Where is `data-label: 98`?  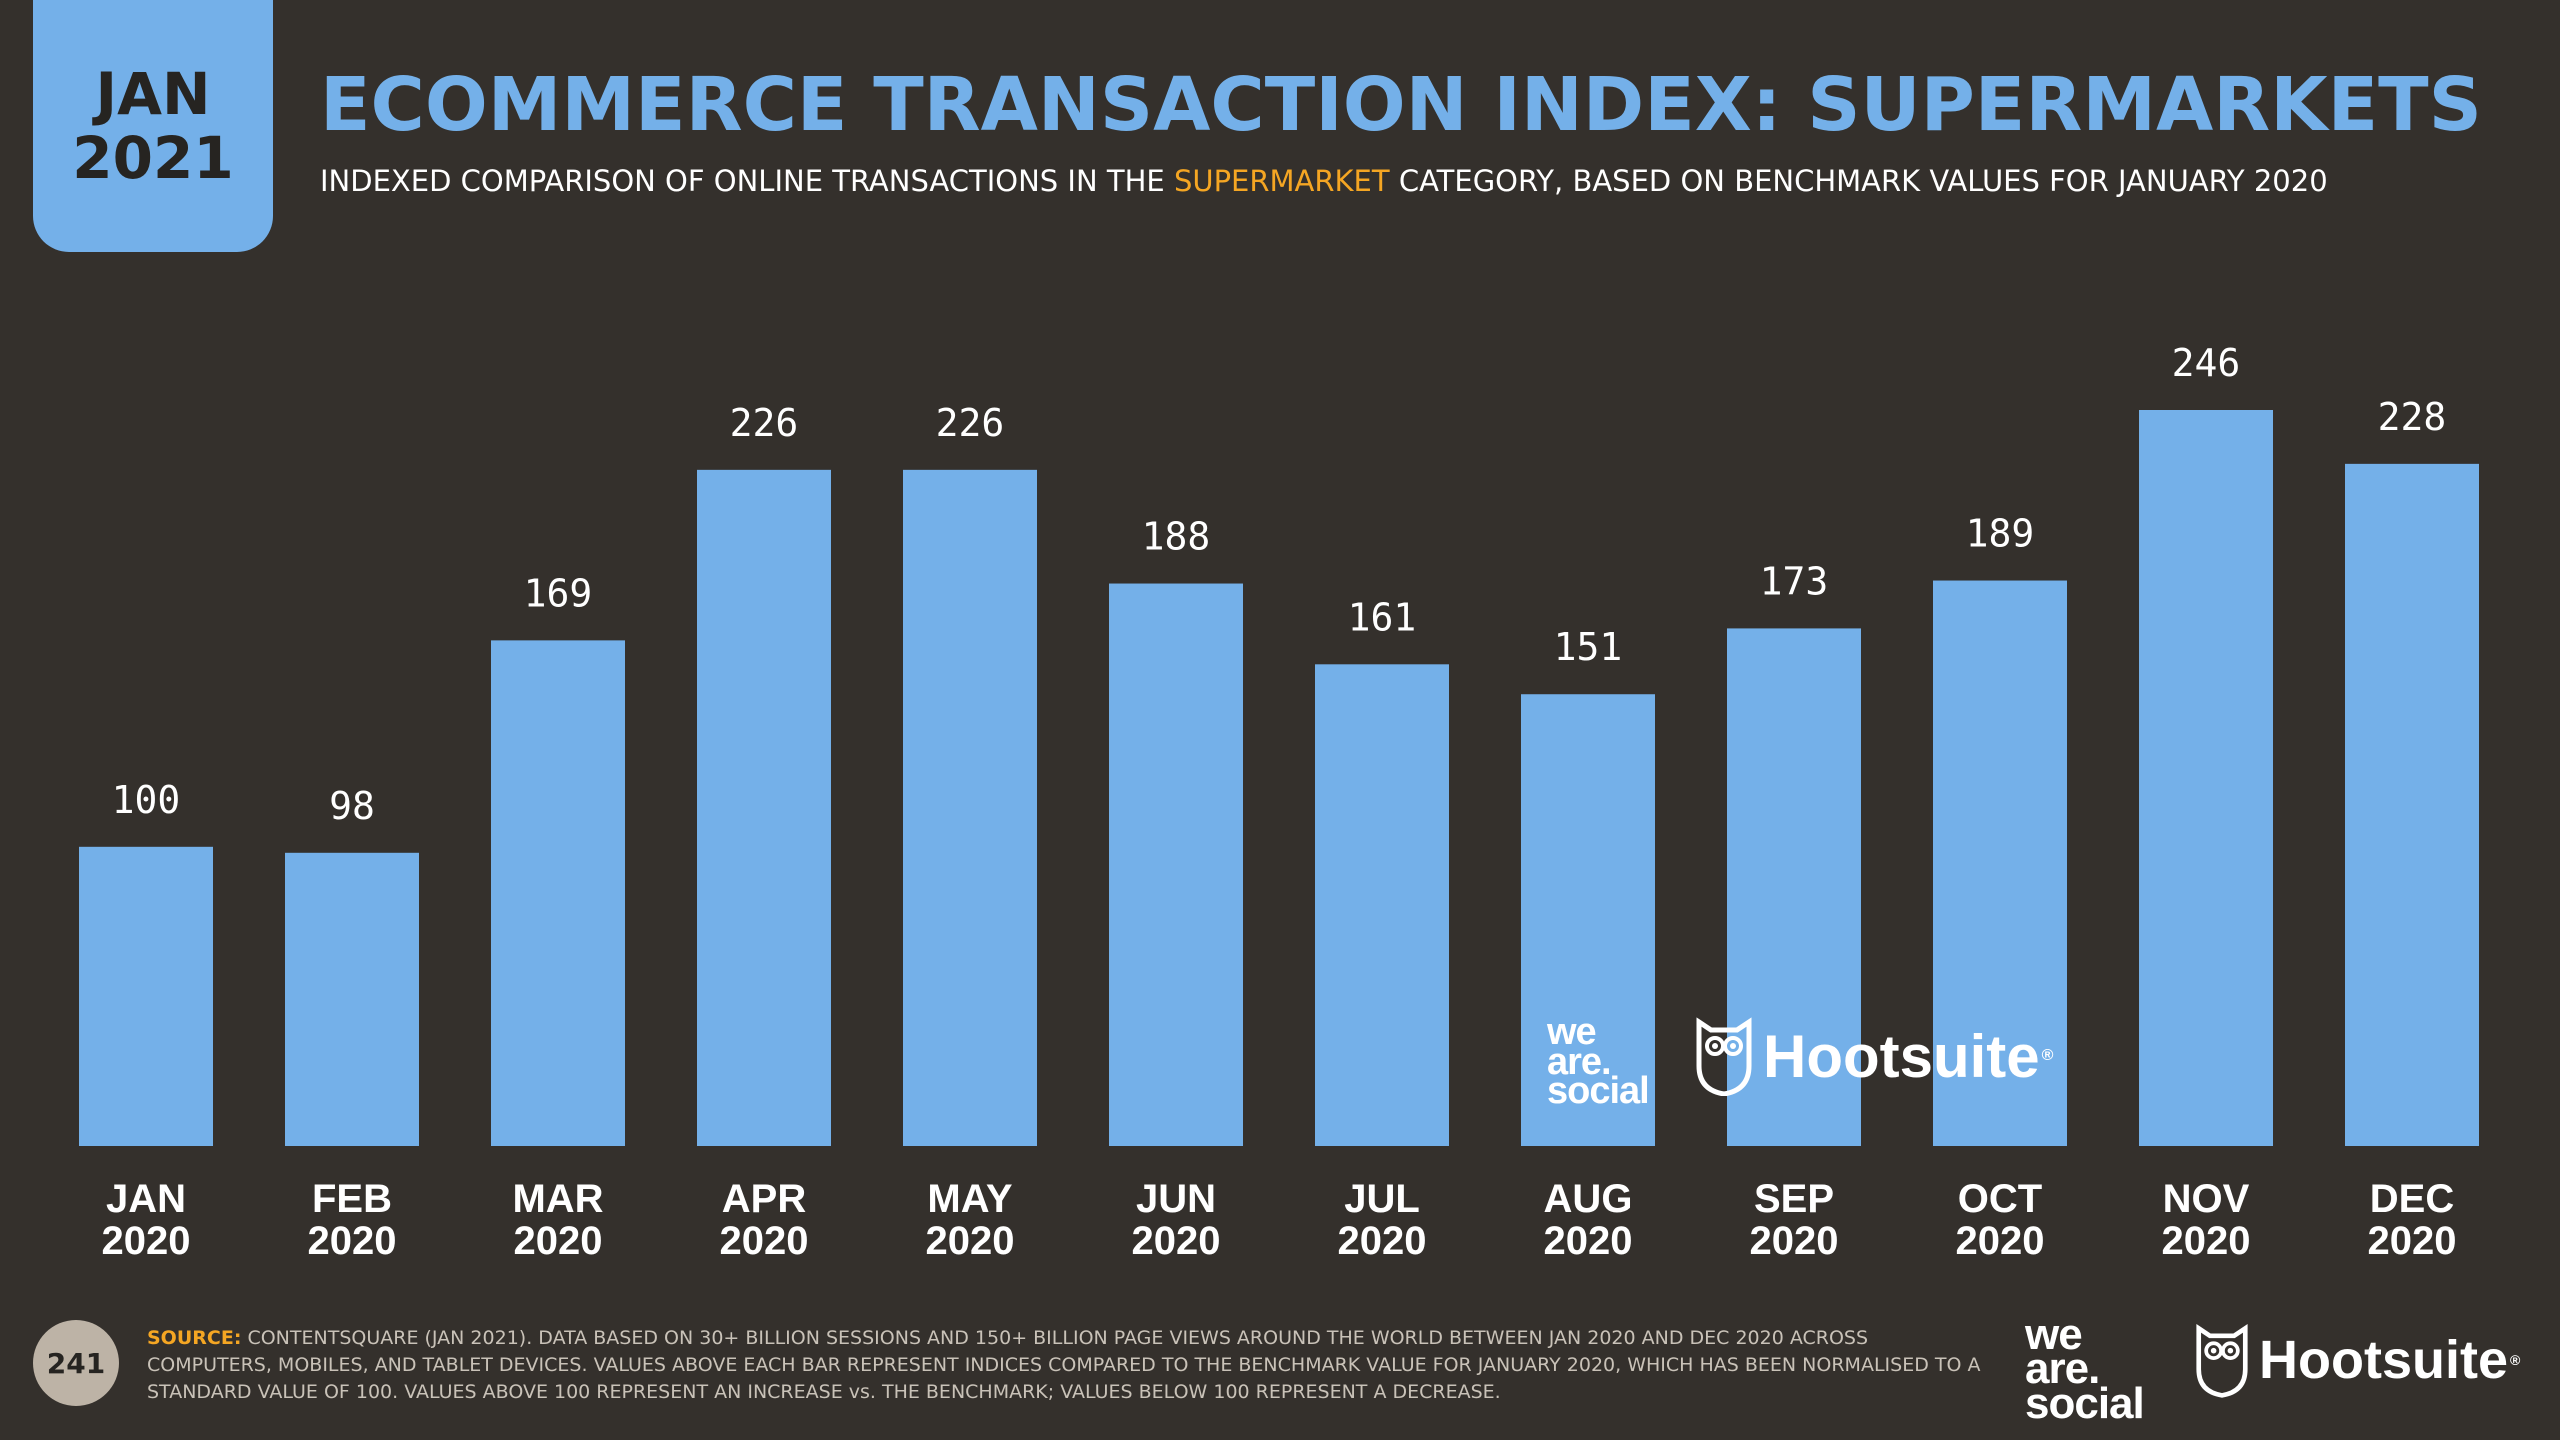
data-label: 98 is located at coordinates (352, 806).